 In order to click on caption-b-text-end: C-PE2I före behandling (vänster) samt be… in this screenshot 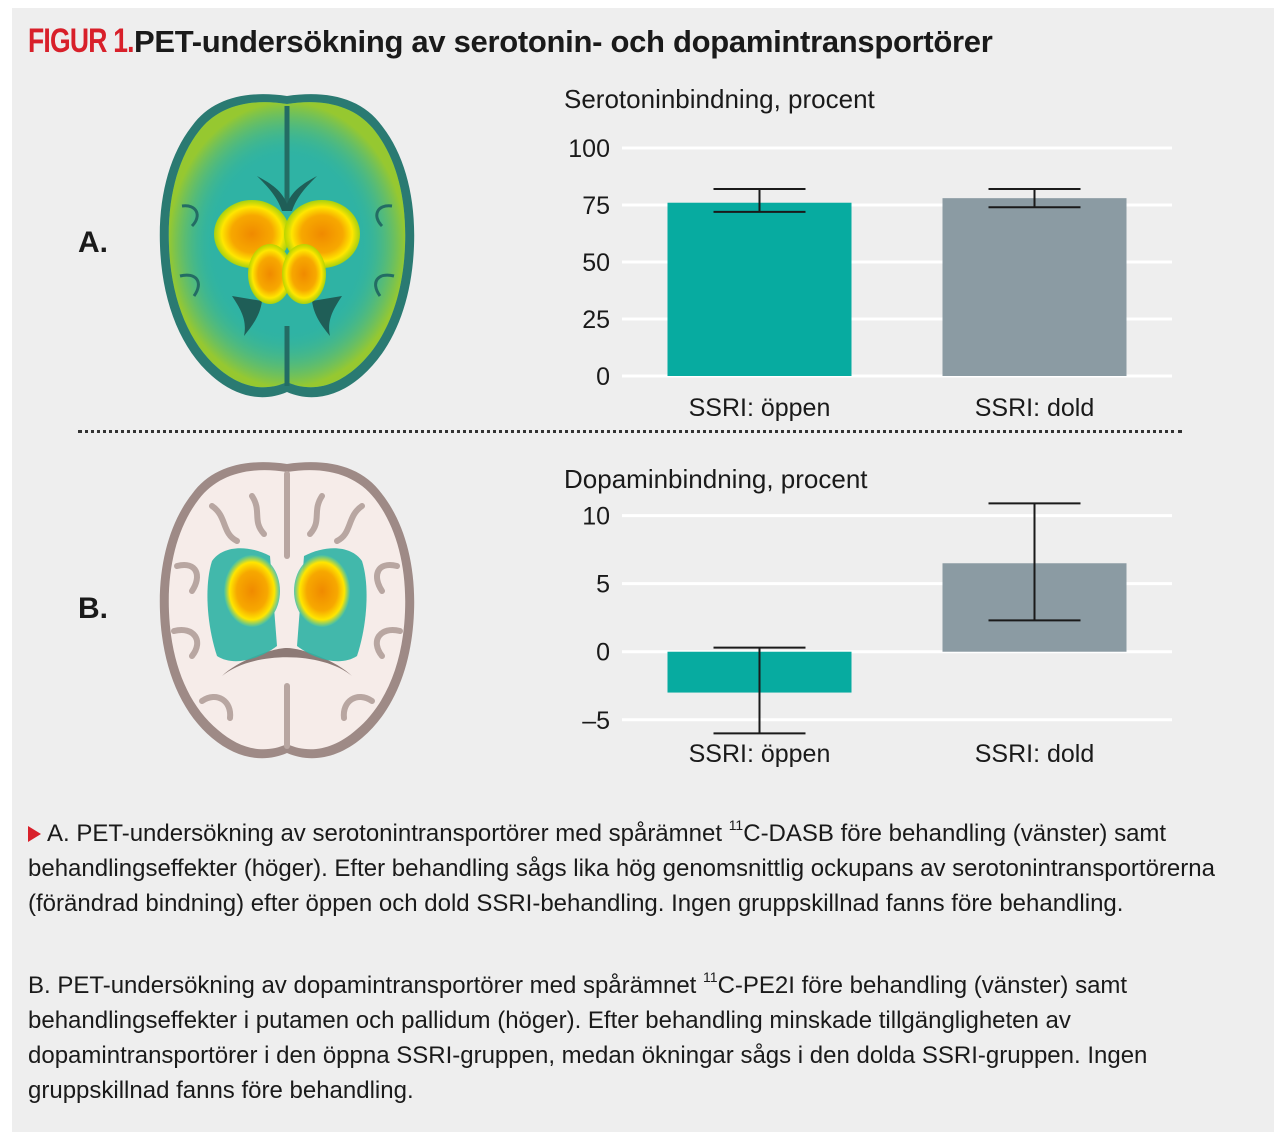, I will do `click(588, 1038)`.